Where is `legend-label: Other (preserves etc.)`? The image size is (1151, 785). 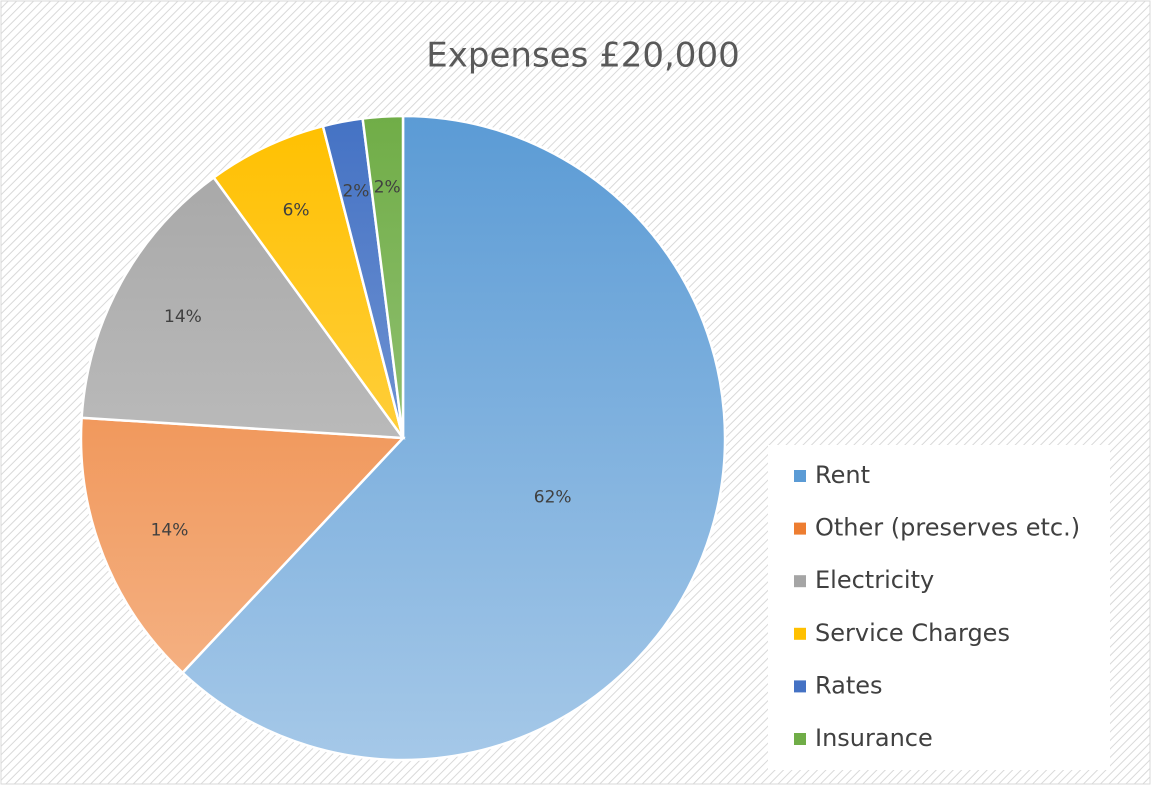 legend-label: Other (preserves etc.) is located at coordinates (947, 528).